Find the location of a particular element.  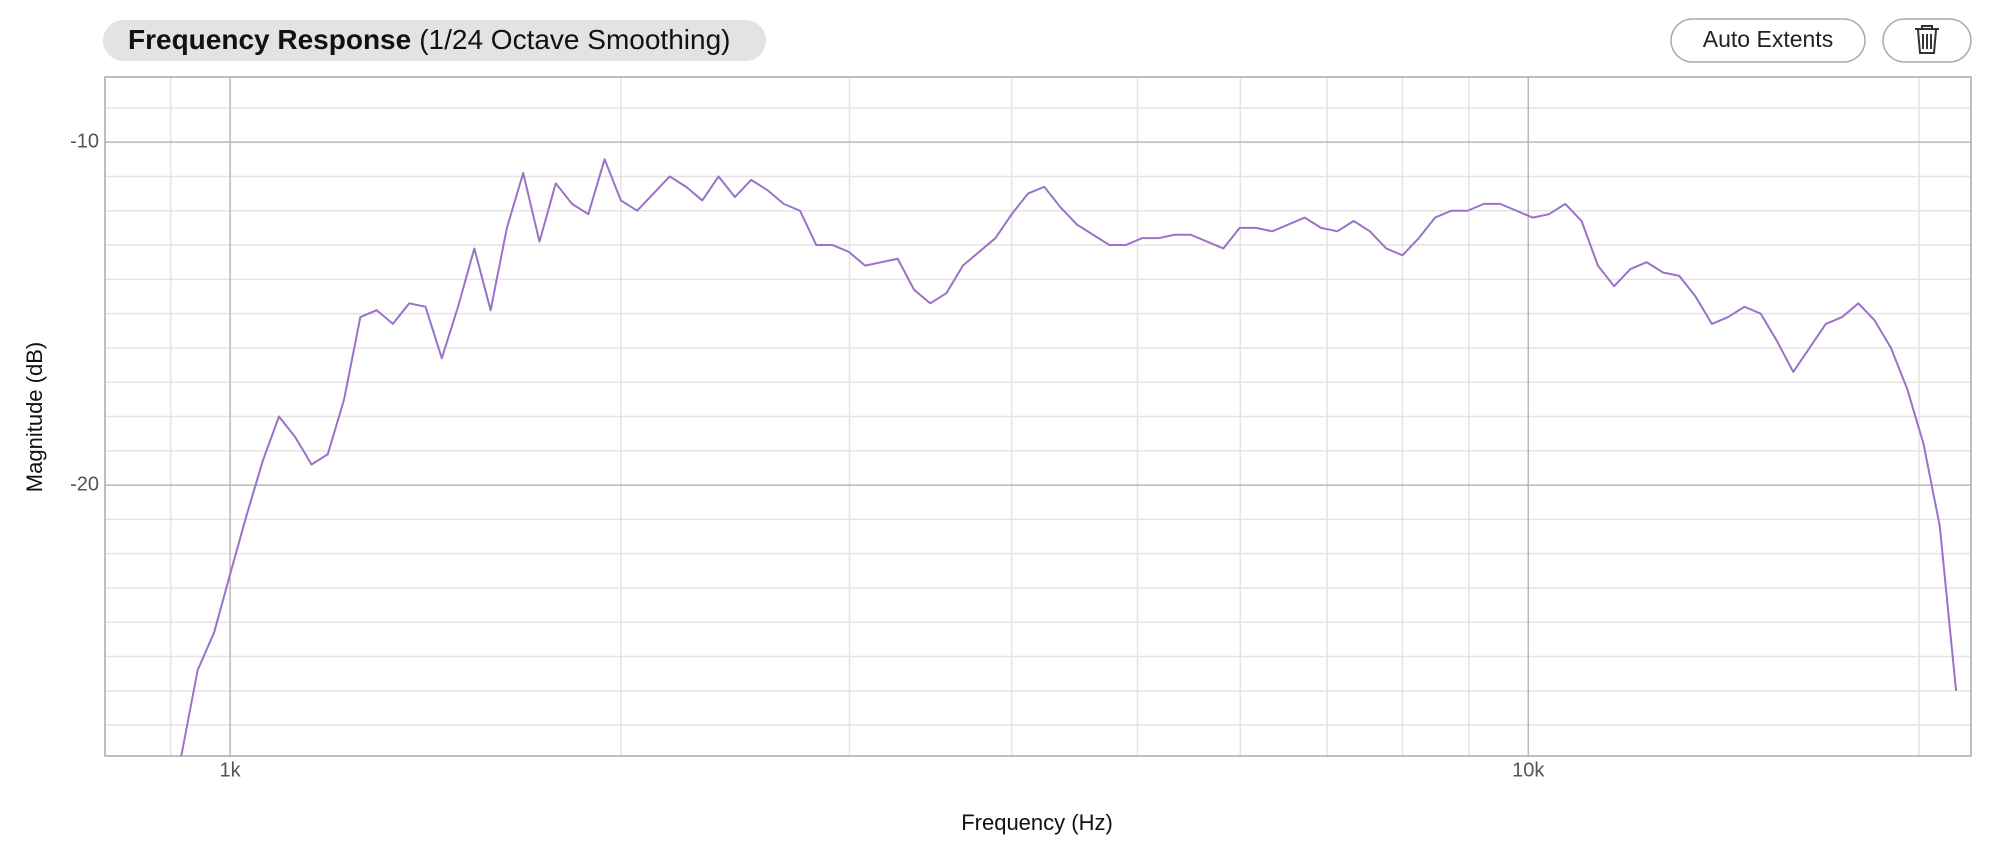

x-tick-label: 1k is located at coordinates (231, 770).